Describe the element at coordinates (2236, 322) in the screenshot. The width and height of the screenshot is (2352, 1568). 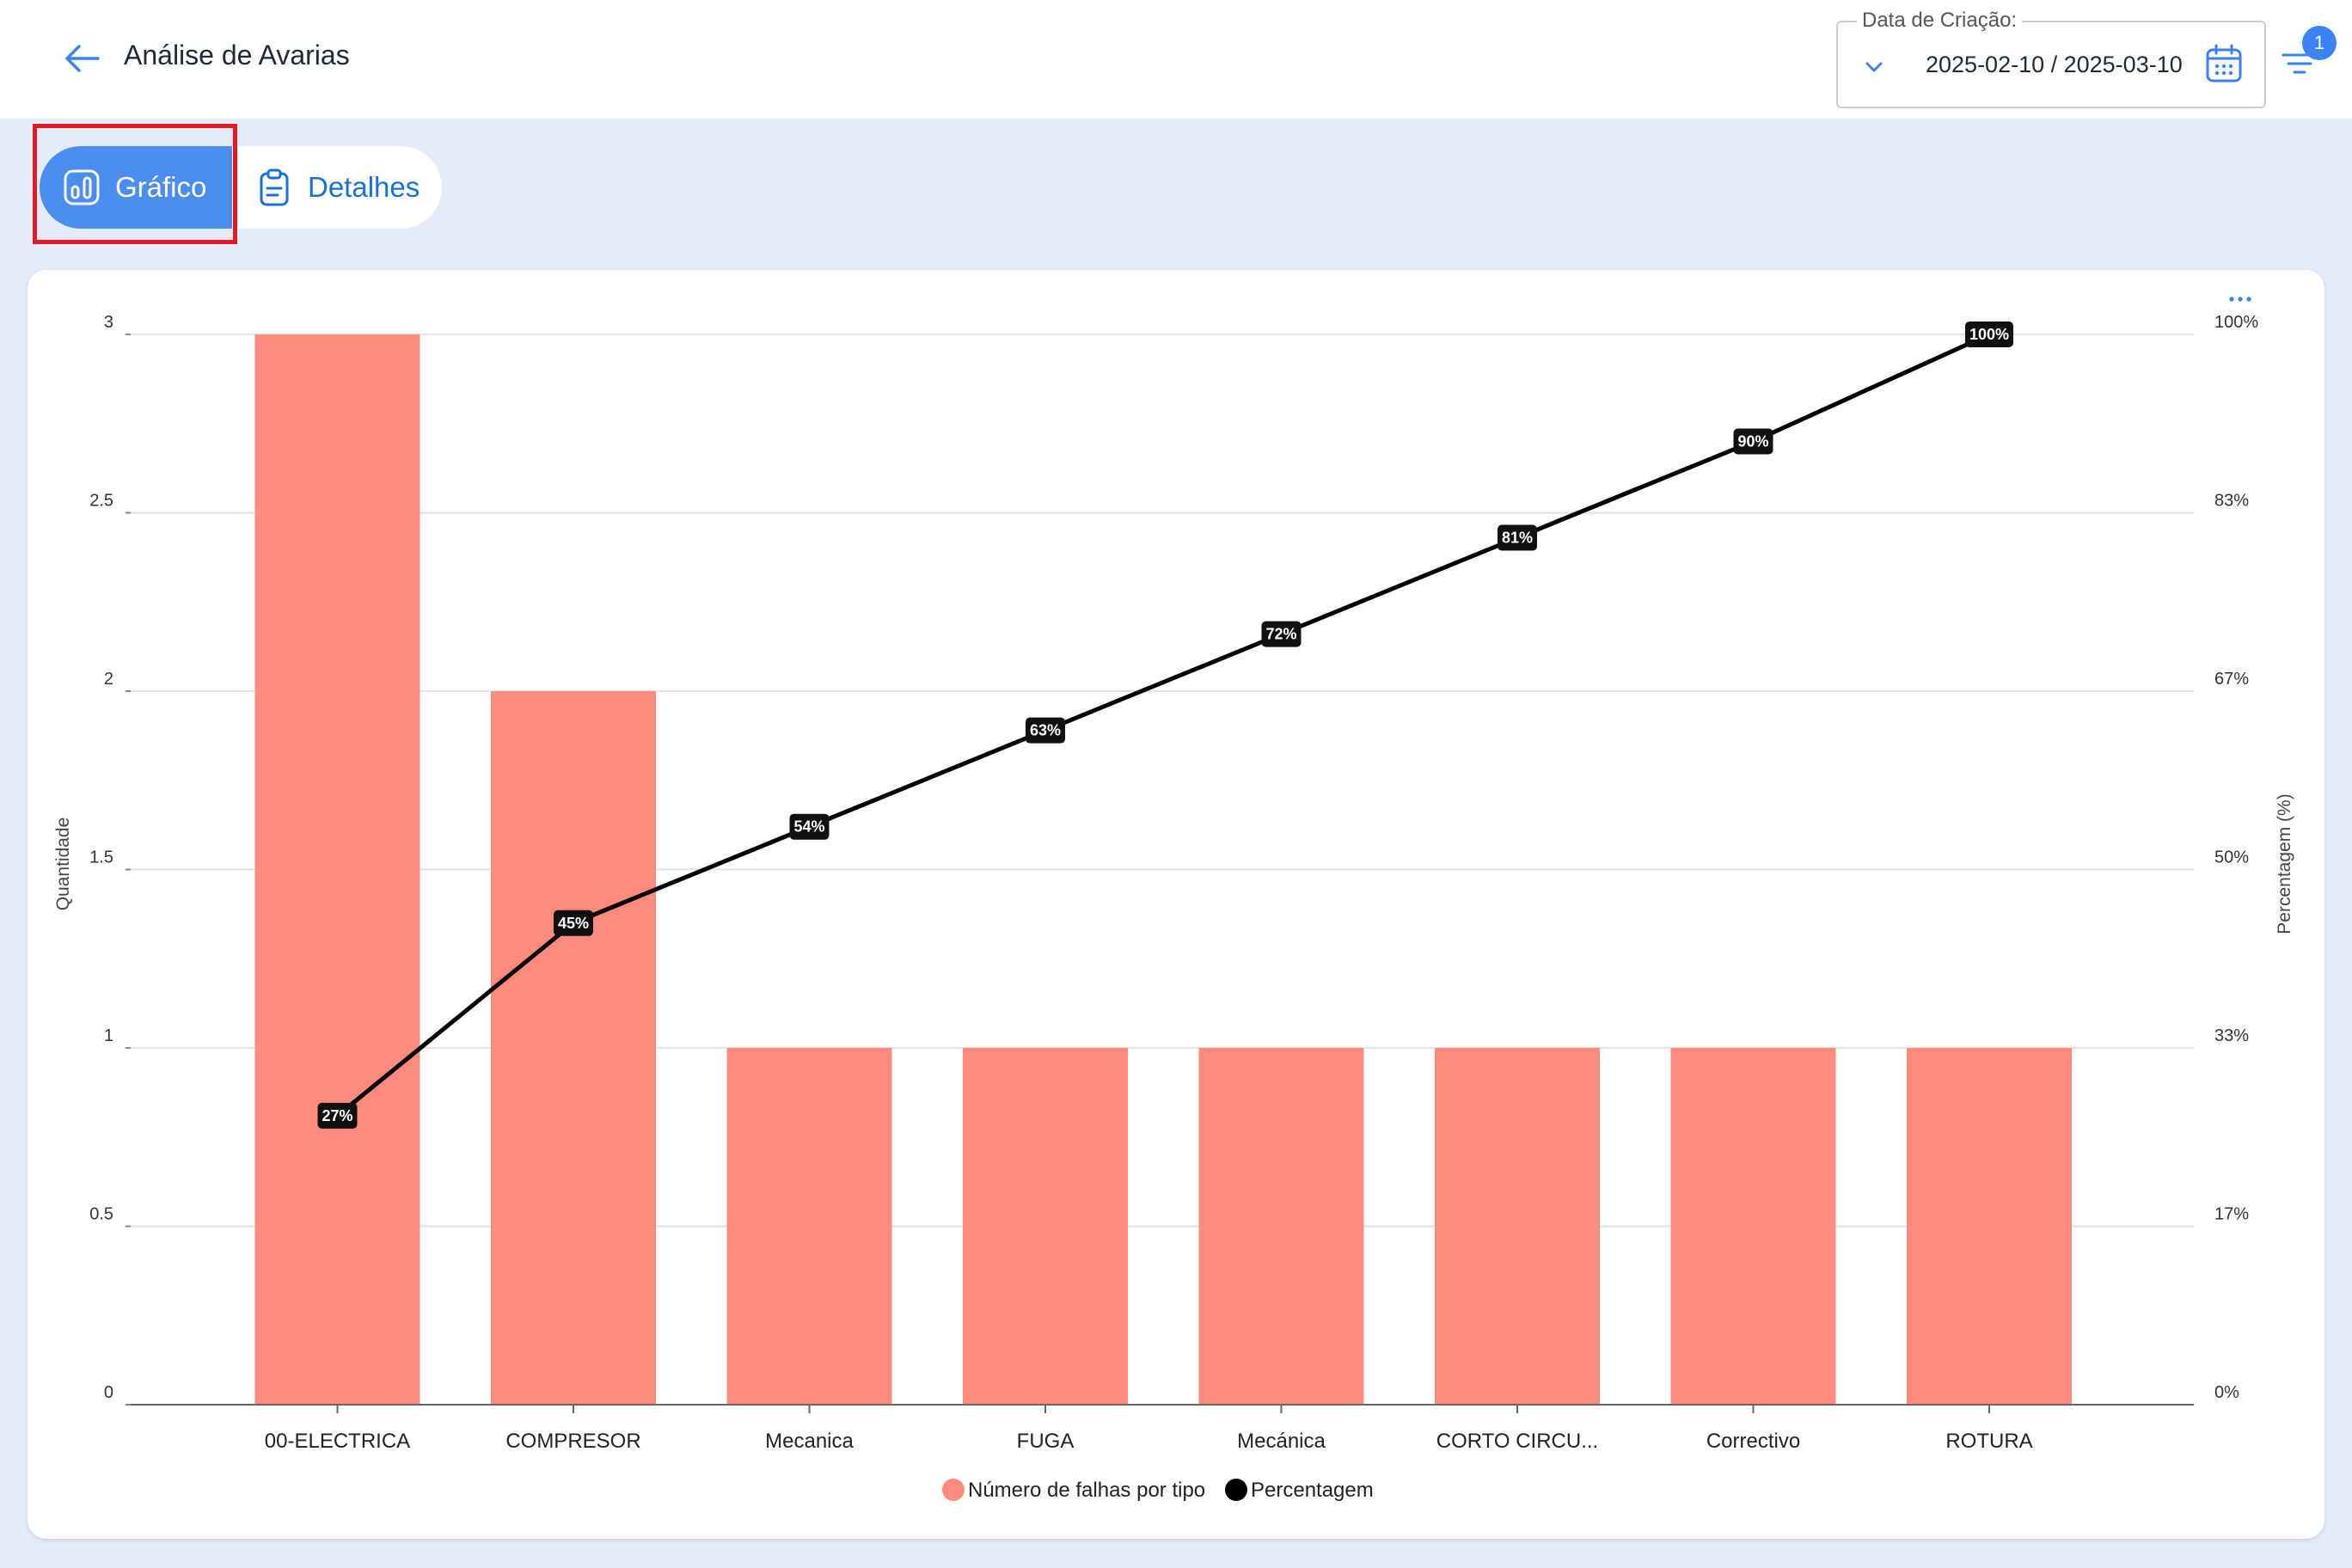
I see `y-right-tick-label: 100%` at that location.